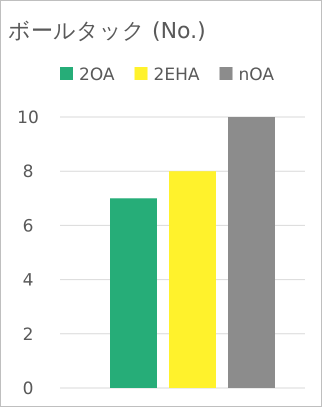 The height and width of the screenshot is (407, 322). I want to click on y-tick-label: 10, so click(28, 118).